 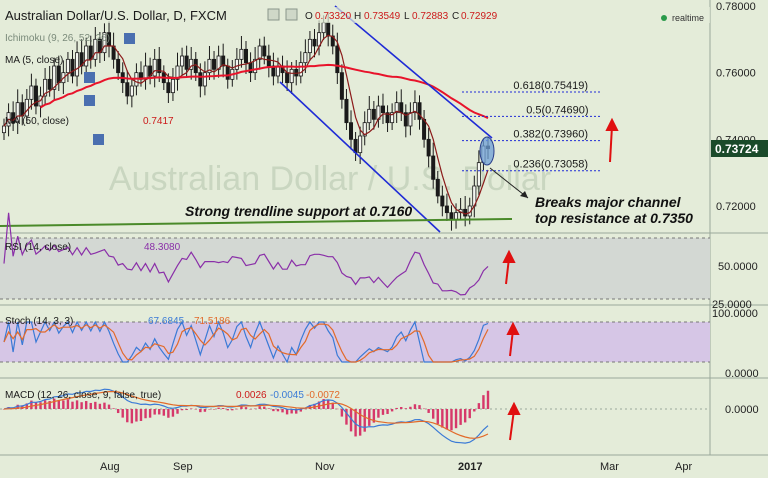 I want to click on price-tick-3: 0.72000, so click(x=736, y=207).